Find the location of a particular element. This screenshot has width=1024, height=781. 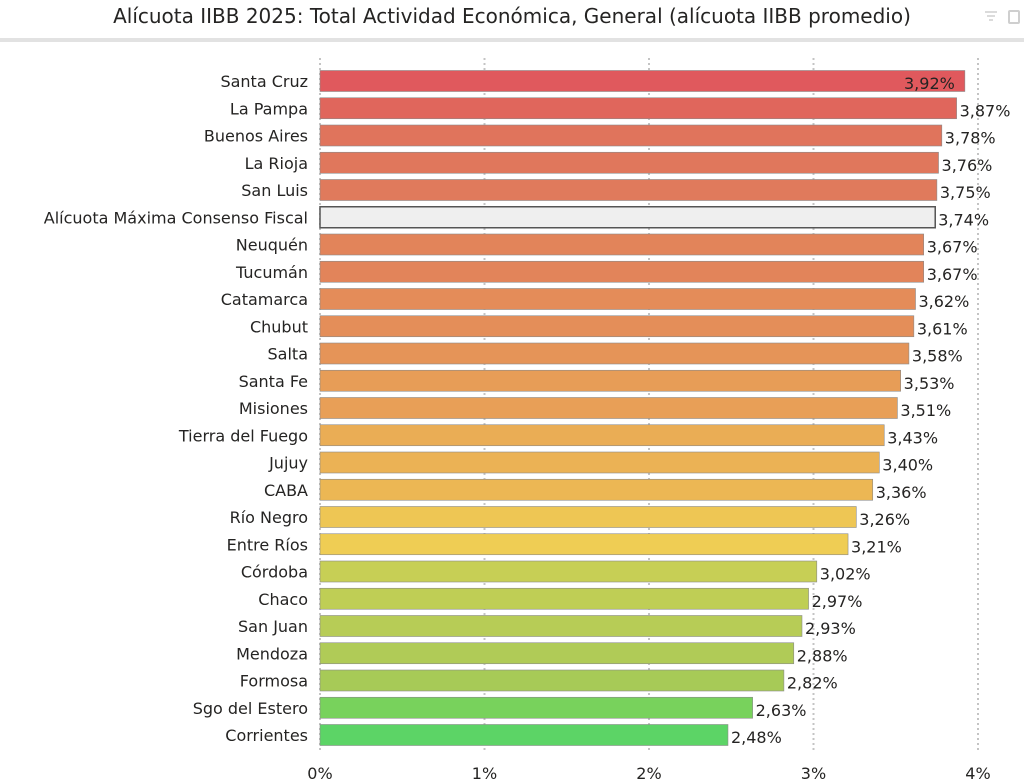

value-label: 3,61% is located at coordinates (942, 328).